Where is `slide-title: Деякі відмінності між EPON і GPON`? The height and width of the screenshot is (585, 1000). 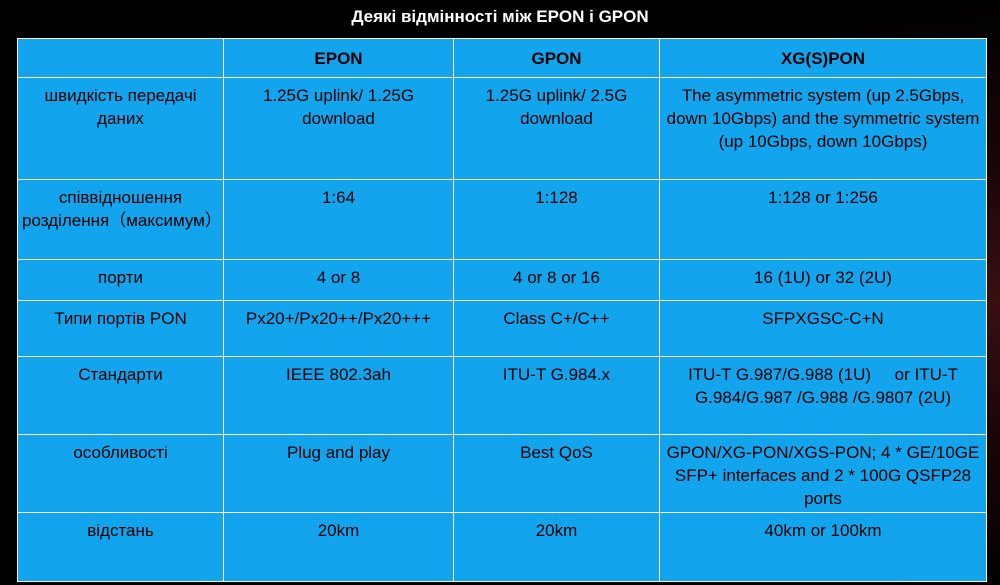
slide-title: Деякі відмінності між EPON і GPON is located at coordinates (500, 16).